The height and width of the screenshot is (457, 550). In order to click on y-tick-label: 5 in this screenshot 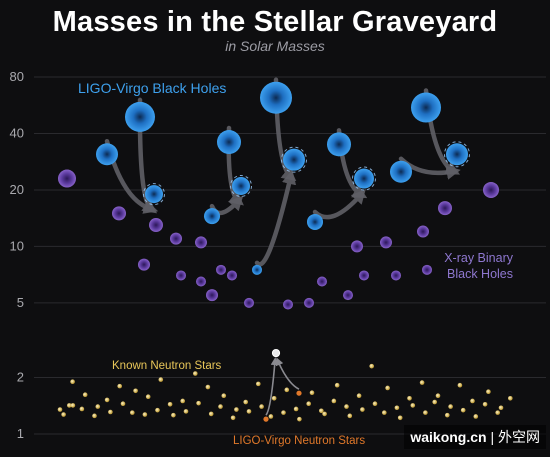, I will do `click(20, 302)`.